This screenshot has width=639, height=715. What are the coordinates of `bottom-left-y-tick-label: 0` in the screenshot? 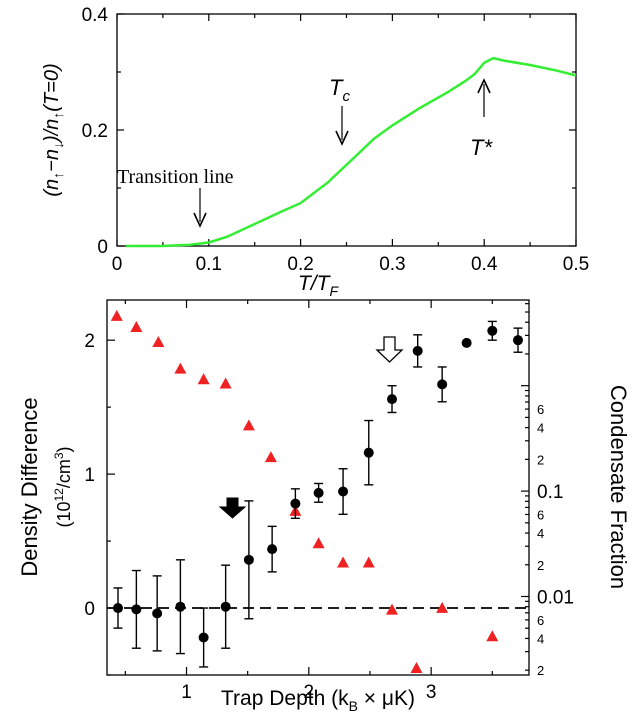 It's located at (89, 609).